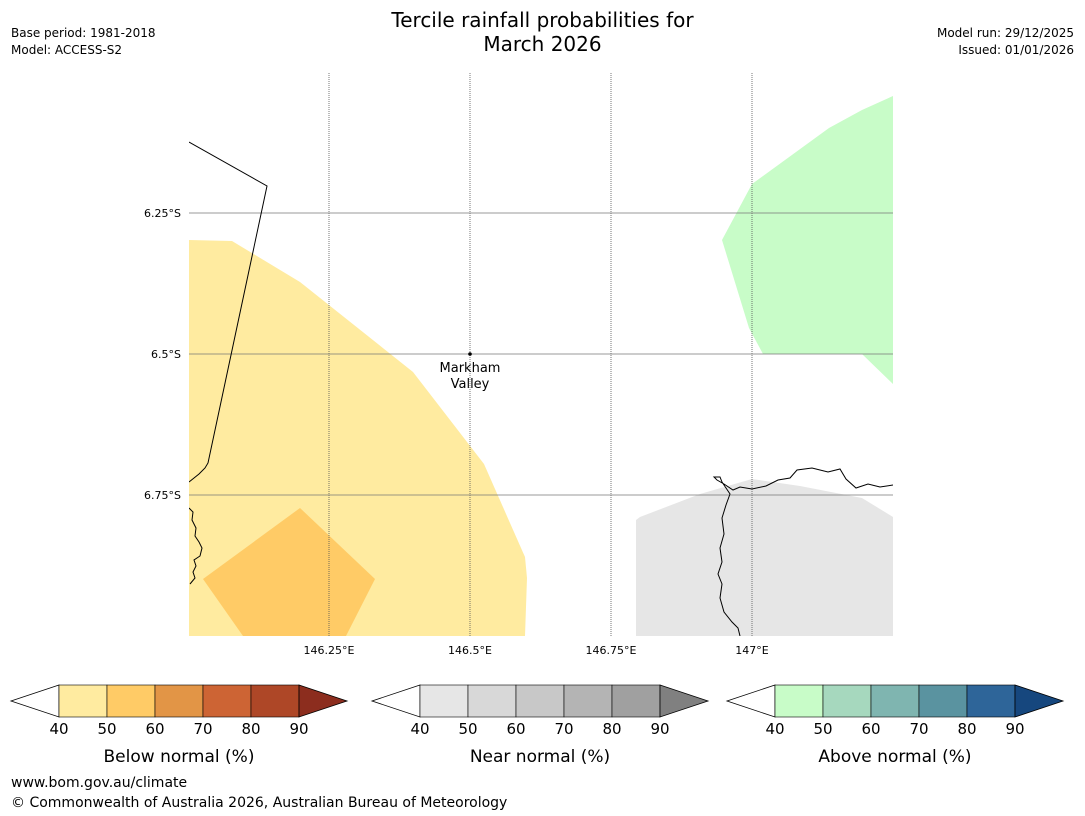  I want to click on lat-axis-labels: 6.25°S 6.5°S 6.75°S, so click(162, 354).